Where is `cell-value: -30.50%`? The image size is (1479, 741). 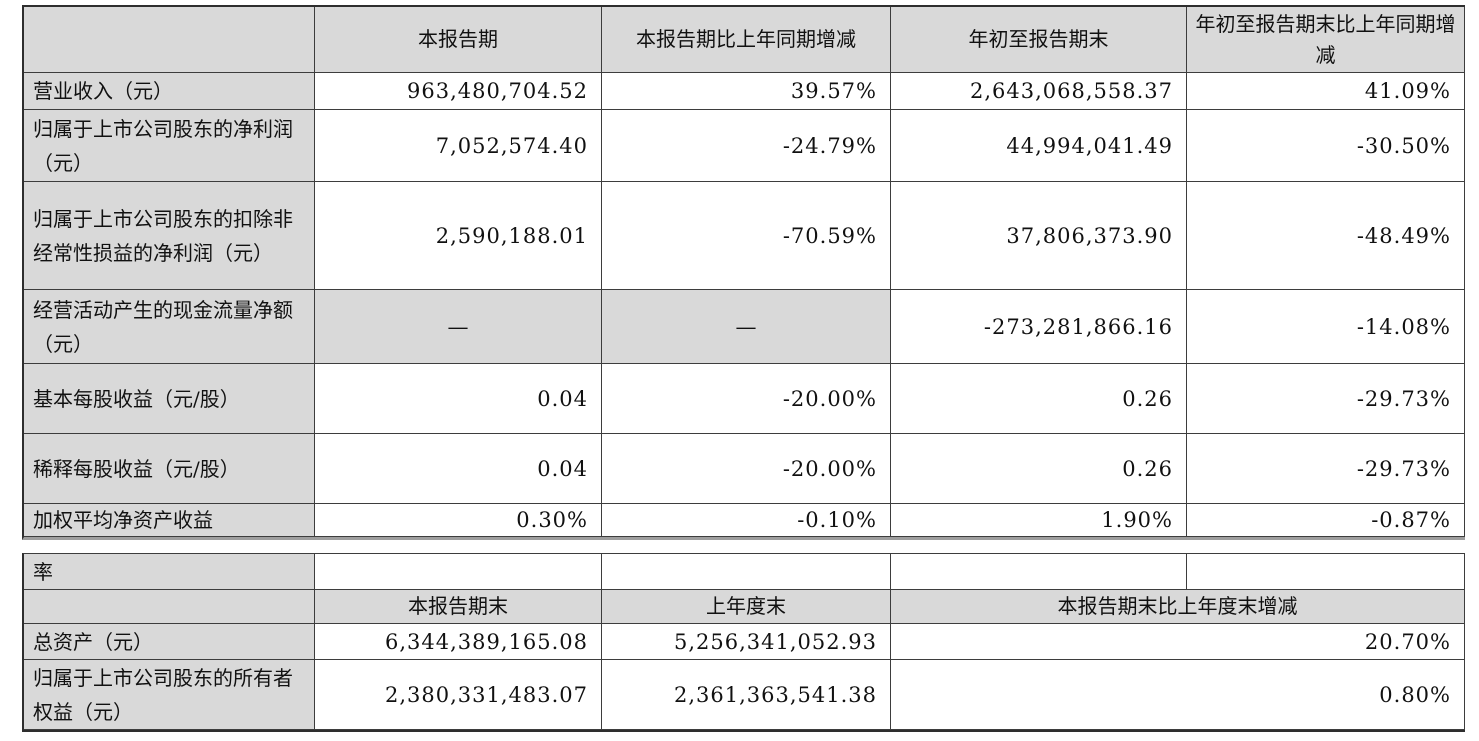
cell-value: -30.50% is located at coordinates (1326, 146).